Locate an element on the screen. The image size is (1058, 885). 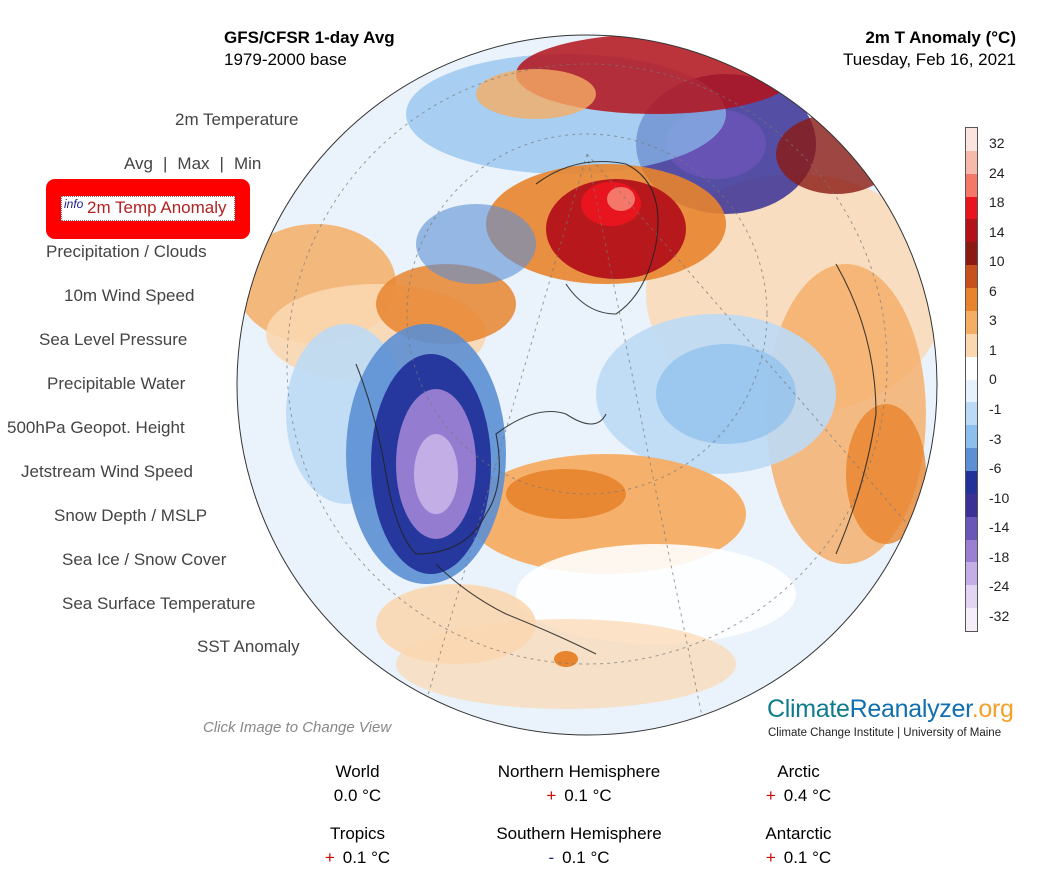
model-title: GFS/CFSR 1-day Avg is located at coordinates (309, 37).